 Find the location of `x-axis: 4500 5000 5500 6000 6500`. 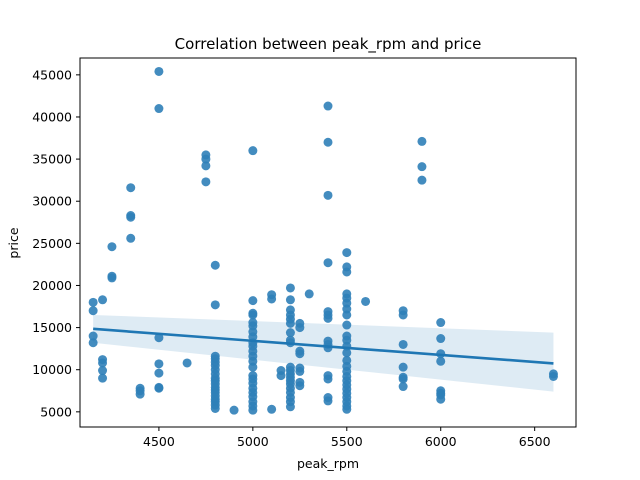

x-axis: 4500 5000 5500 6000 6500 is located at coordinates (347, 438).